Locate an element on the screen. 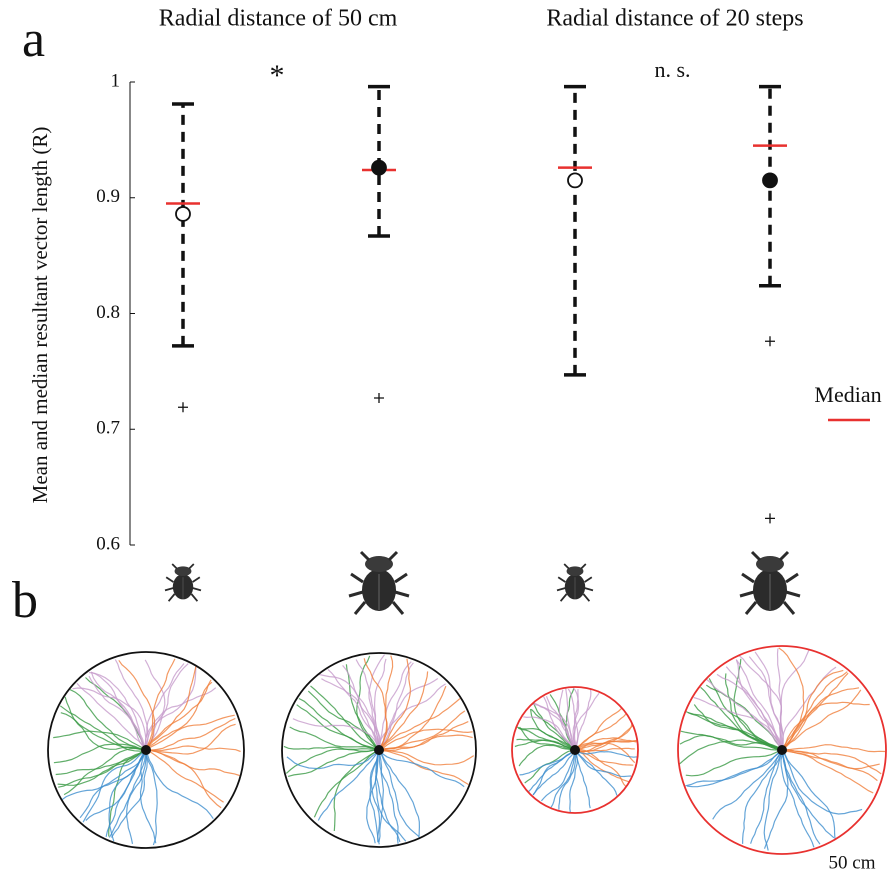 This screenshot has height=885, width=893. y-tick-label: 1 is located at coordinates (116, 80).